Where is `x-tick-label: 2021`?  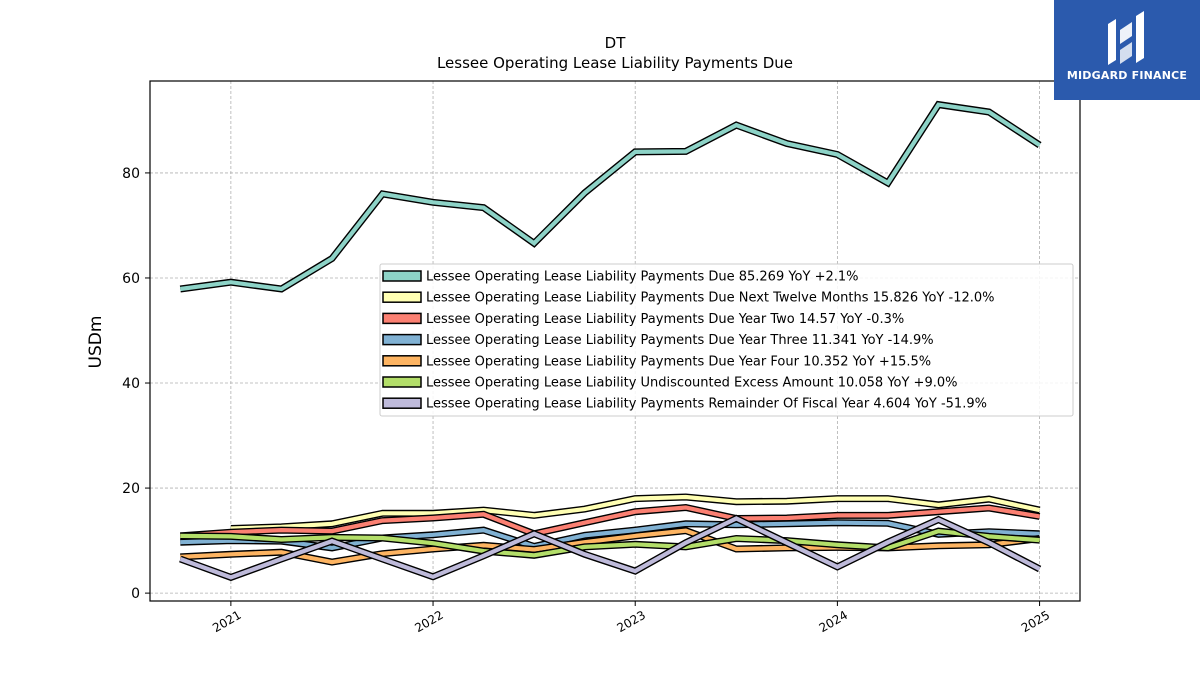
x-tick-label: 2021 is located at coordinates (226, 621).